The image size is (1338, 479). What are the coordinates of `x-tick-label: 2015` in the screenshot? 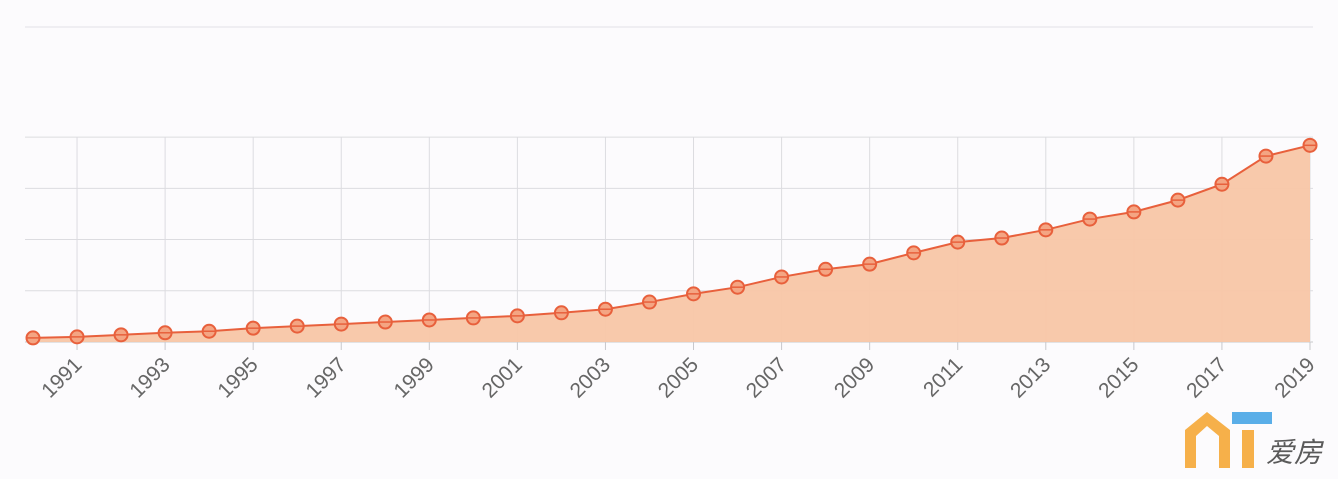 It's located at (1118, 377).